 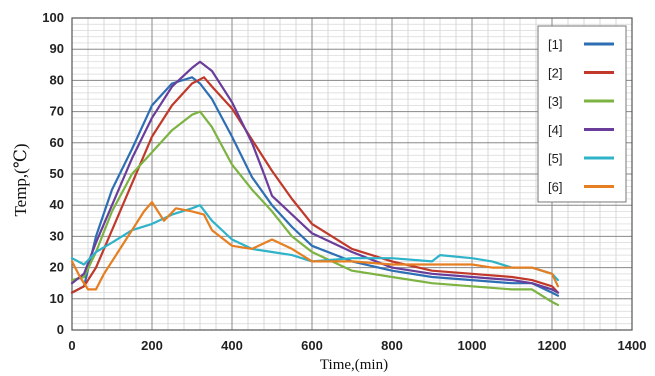 What do you see at coordinates (555, 158) in the screenshot?
I see `legend-label-5: [5]` at bounding box center [555, 158].